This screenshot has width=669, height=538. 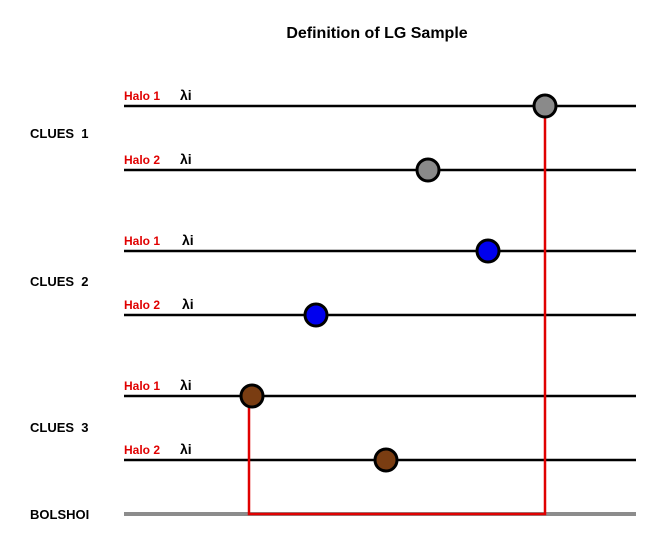 What do you see at coordinates (142, 96) in the screenshot?
I see `halo-label-clues1-halo1: Halo 1` at bounding box center [142, 96].